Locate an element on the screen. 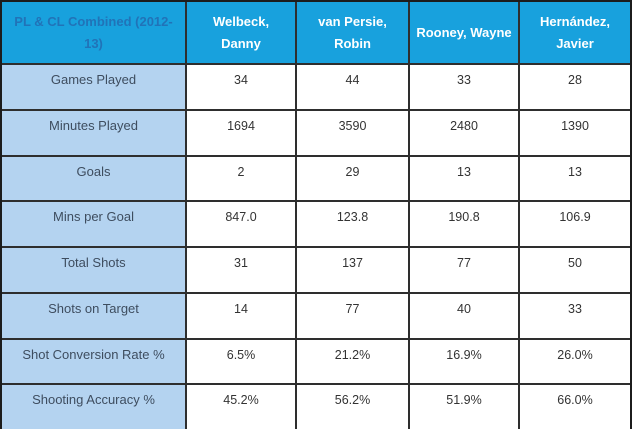 The image size is (634, 429). table-cell: 2 is located at coordinates (241, 178).